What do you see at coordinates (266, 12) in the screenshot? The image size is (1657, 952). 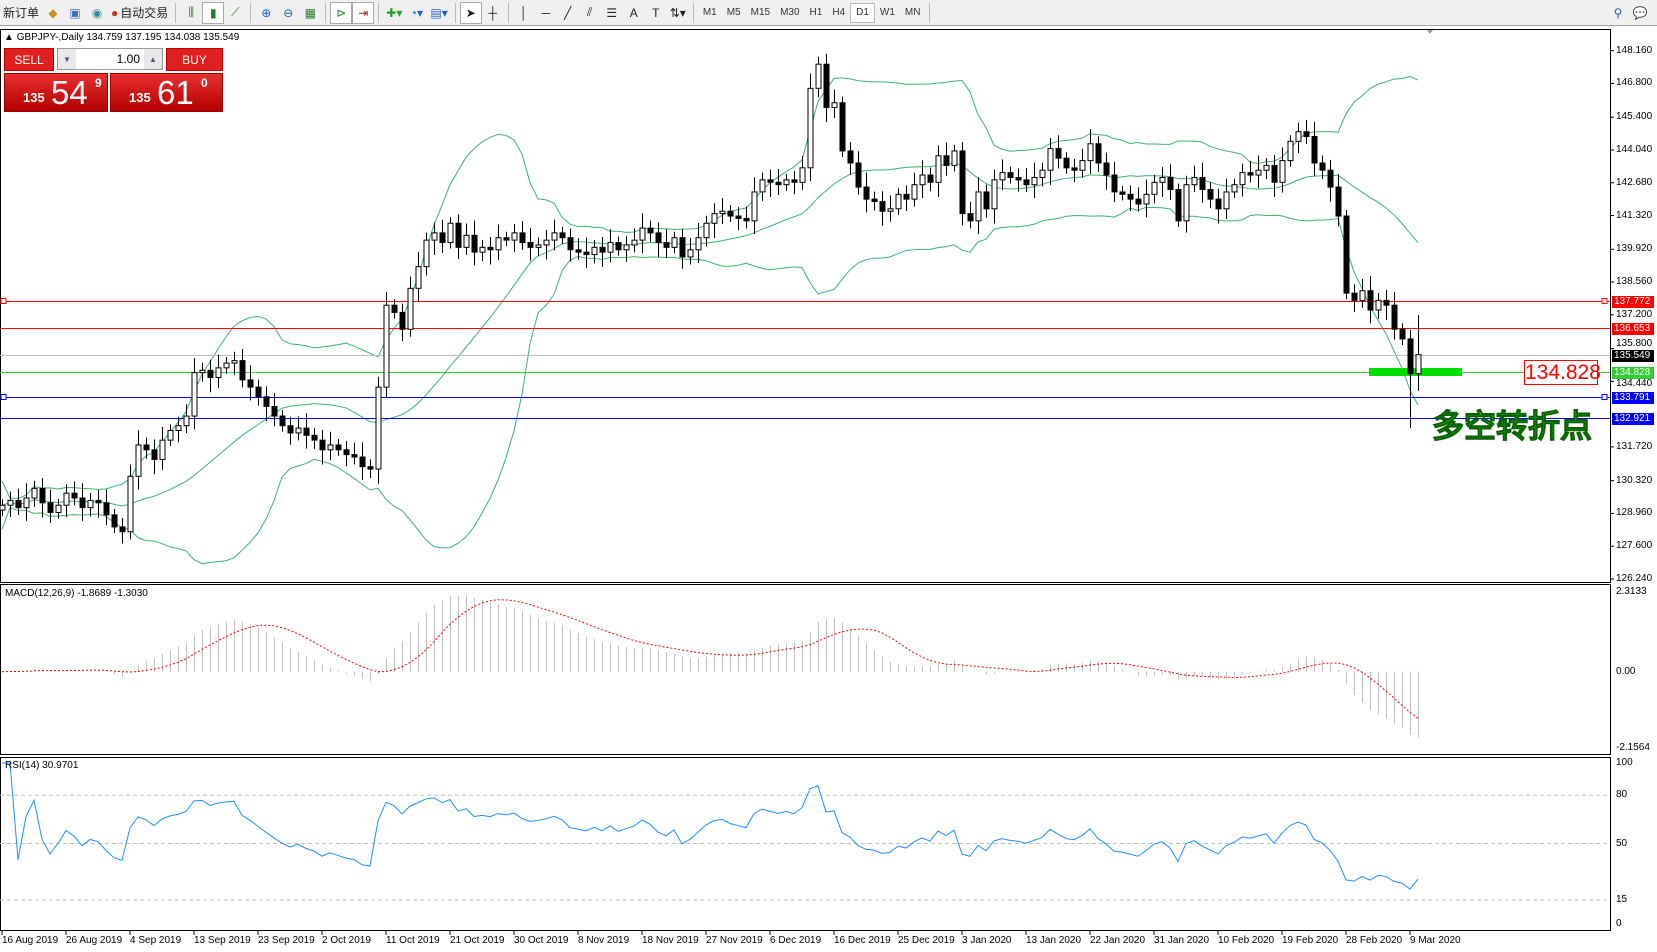 I see `zoom-in-icon: ⊕` at bounding box center [266, 12].